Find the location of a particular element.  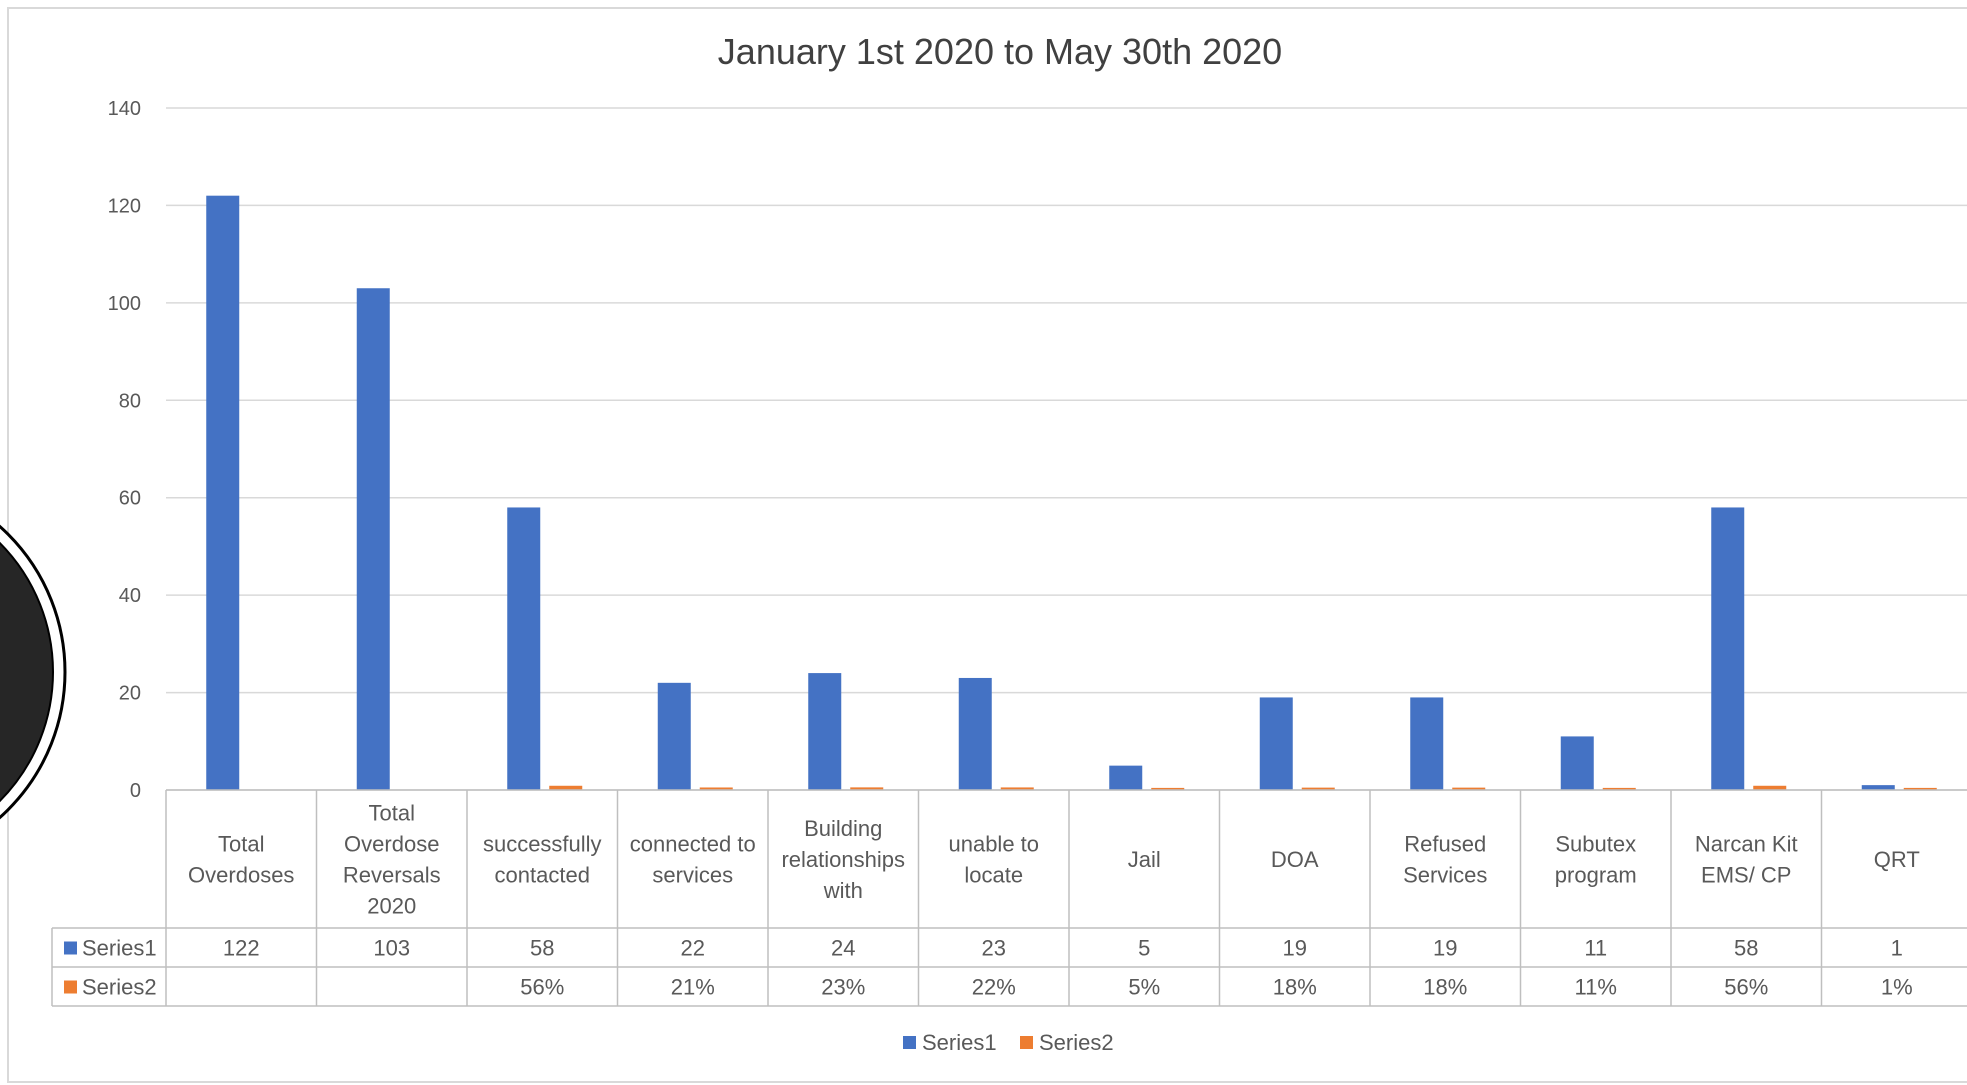

table-cell: 24 is located at coordinates (843, 948).